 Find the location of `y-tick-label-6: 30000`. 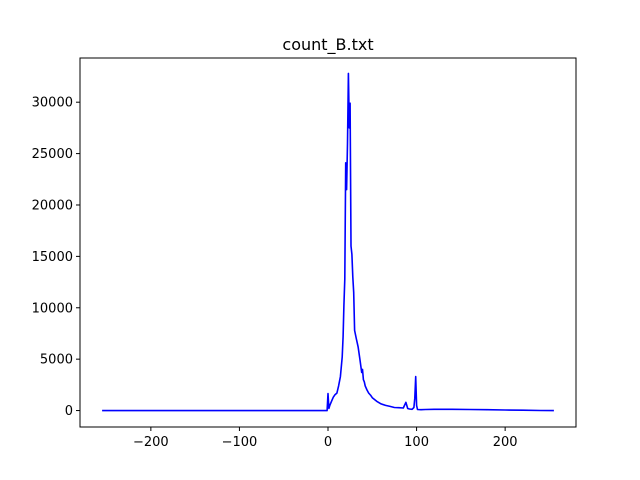

y-tick-label-6: 30000 is located at coordinates (52, 103).